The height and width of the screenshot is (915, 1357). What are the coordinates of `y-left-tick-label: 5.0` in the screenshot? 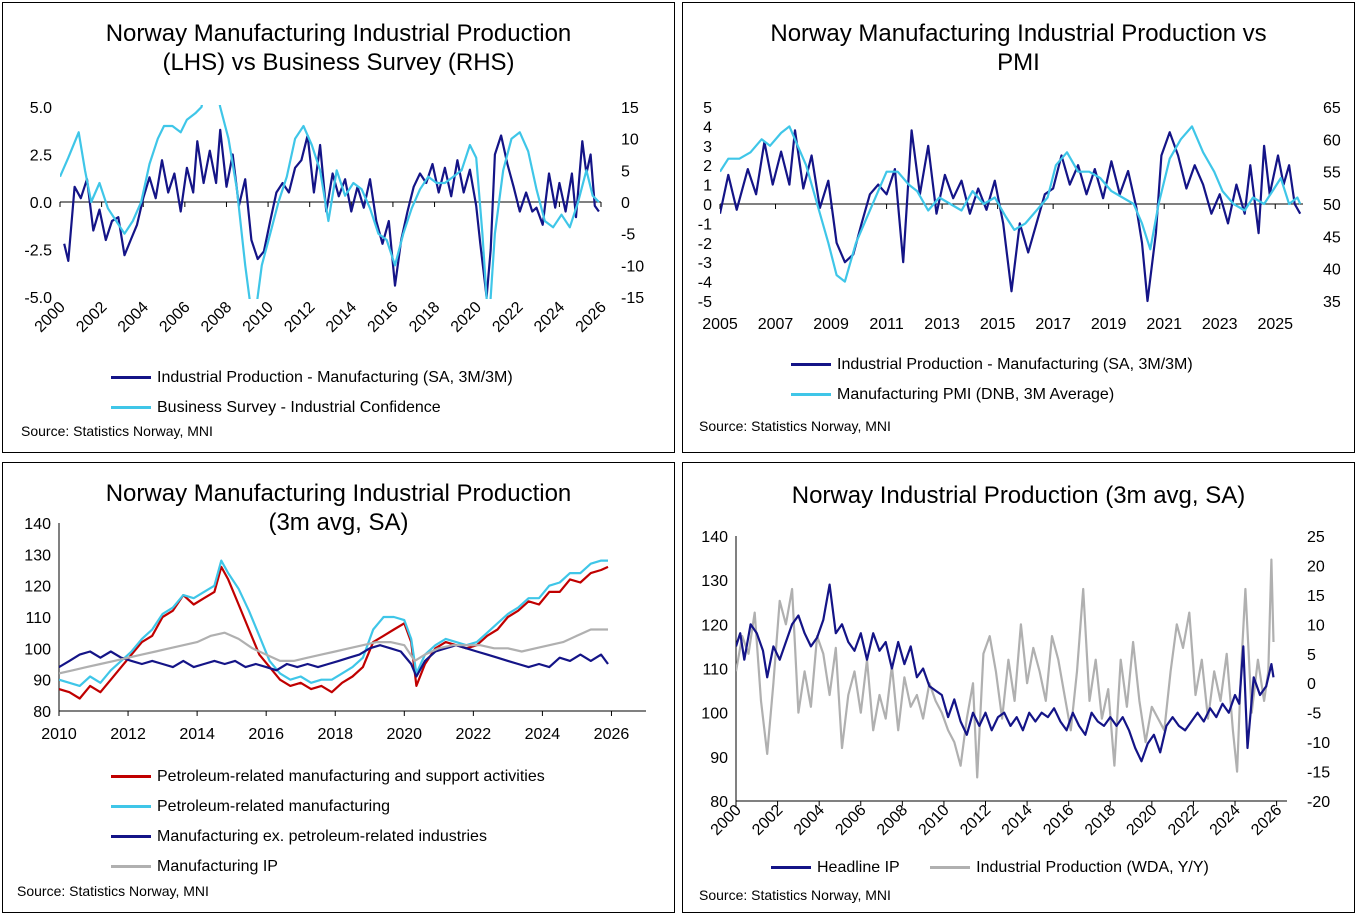 It's located at (41, 108).